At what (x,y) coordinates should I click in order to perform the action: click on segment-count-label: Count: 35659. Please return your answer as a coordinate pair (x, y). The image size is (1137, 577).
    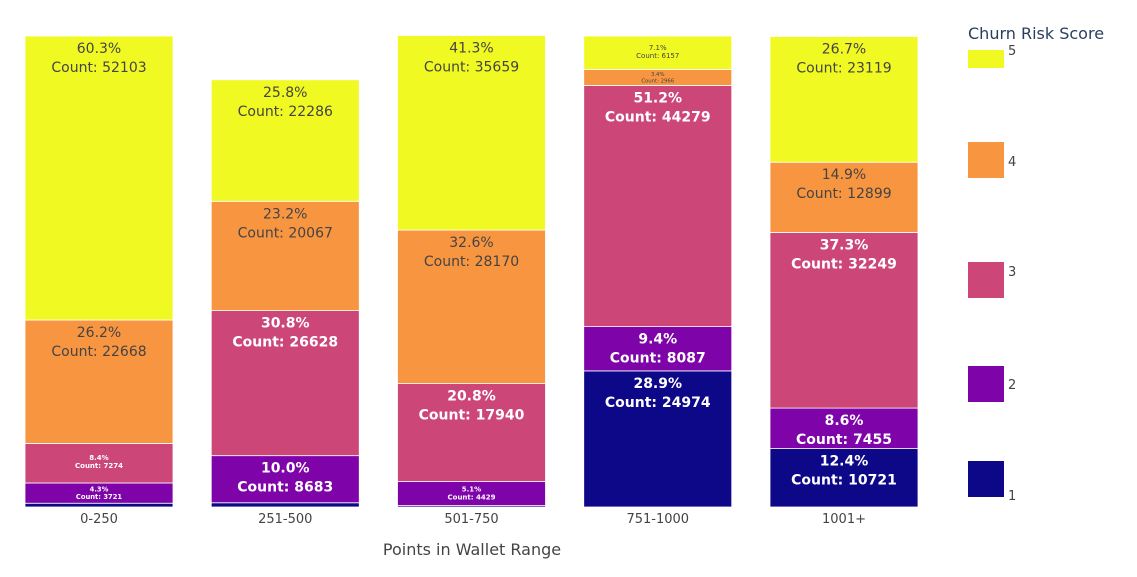
    Looking at the image, I should click on (471, 68).